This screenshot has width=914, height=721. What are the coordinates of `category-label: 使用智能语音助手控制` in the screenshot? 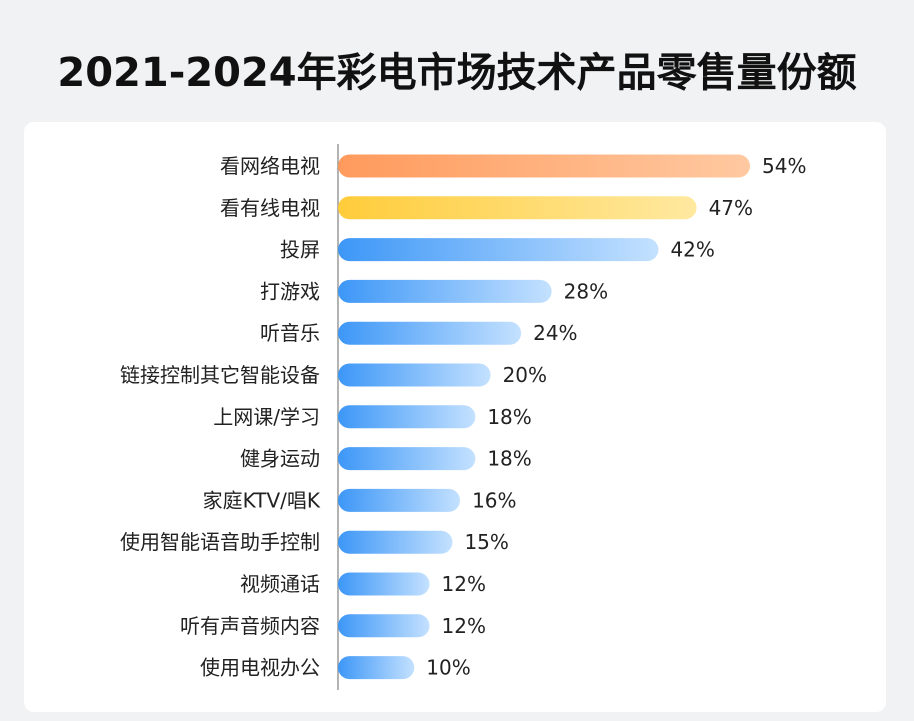 It's located at (220, 542).